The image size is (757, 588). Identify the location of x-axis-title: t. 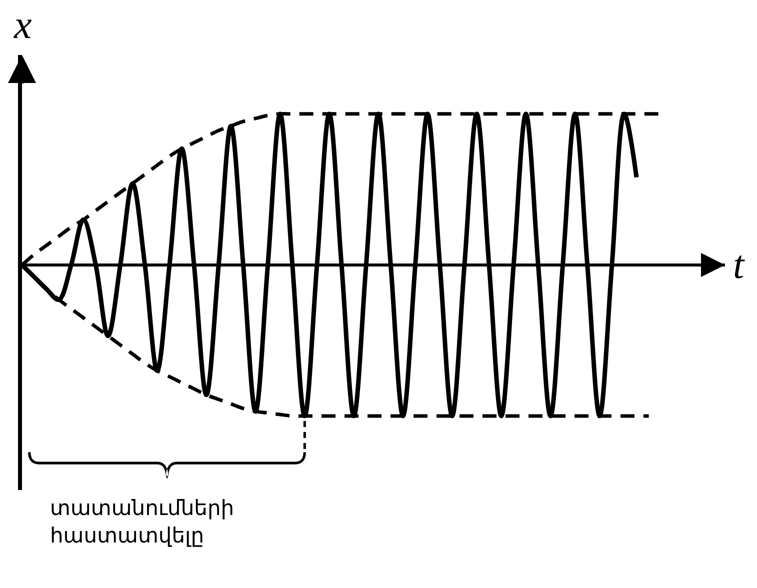
(739, 264).